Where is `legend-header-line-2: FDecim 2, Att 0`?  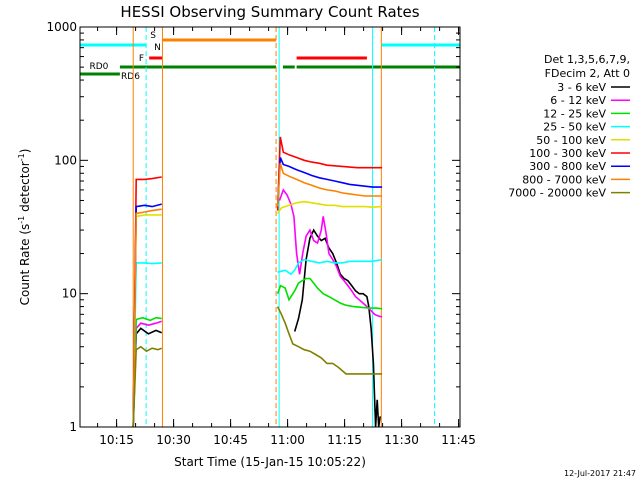 legend-header-line-2: FDecim 2, Att 0 is located at coordinates (587, 73).